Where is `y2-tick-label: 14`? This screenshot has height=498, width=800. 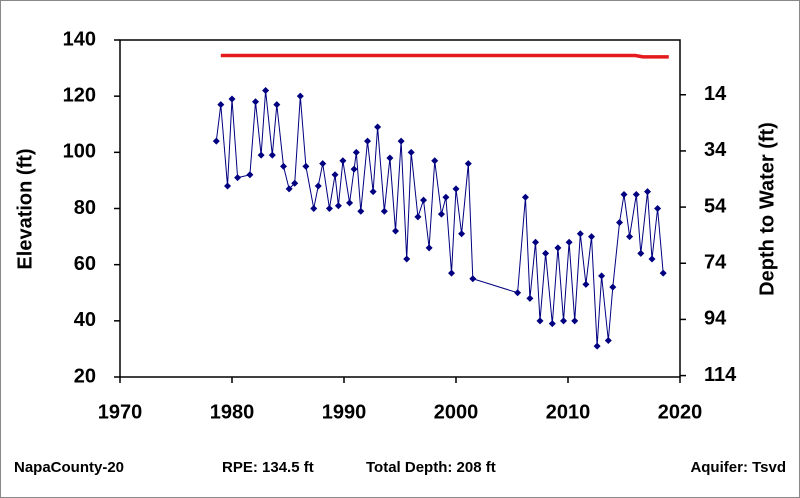
y2-tick-label: 14 is located at coordinates (715, 94).